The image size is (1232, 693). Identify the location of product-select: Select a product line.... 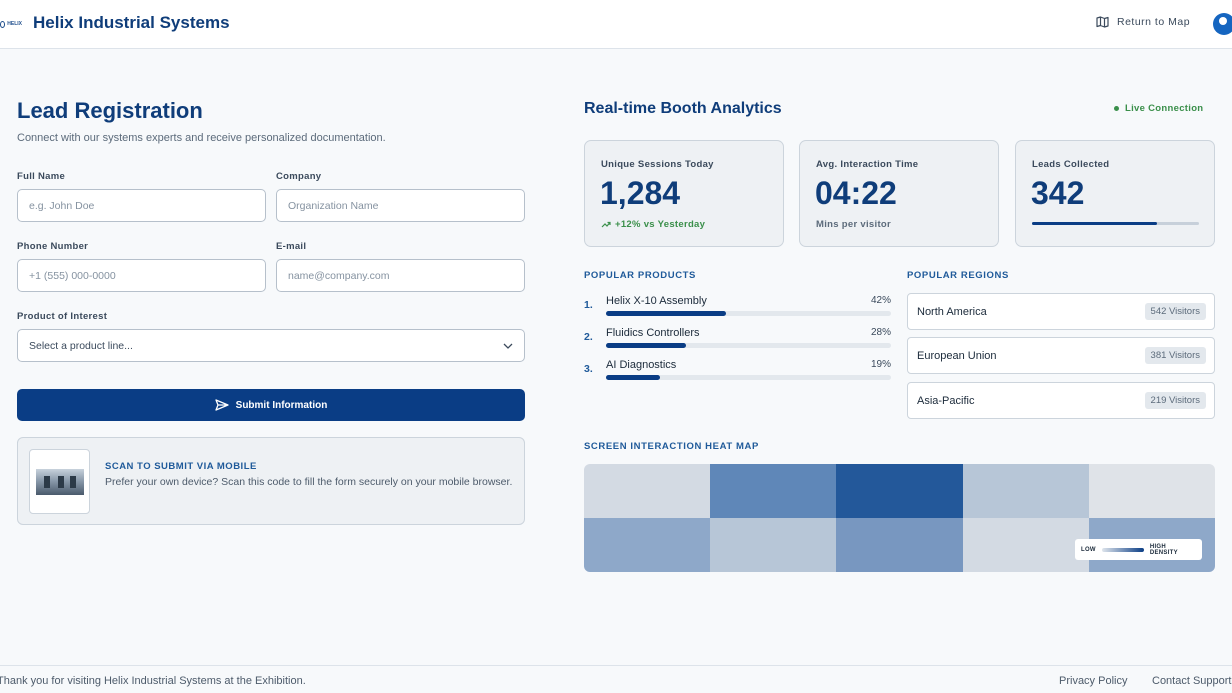
(271, 345).